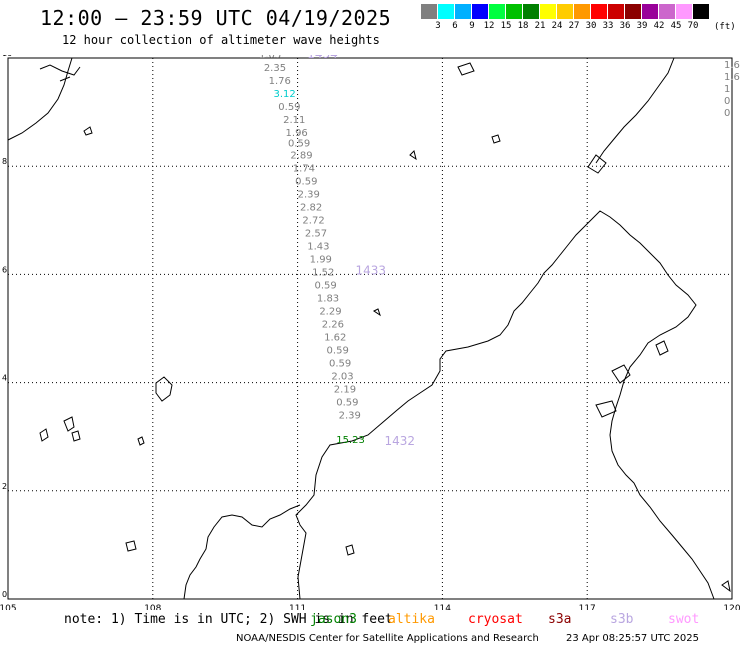 Image resolution: width=740 pixels, height=650 pixels. I want to click on scale-label: 12, so click(489, 26).